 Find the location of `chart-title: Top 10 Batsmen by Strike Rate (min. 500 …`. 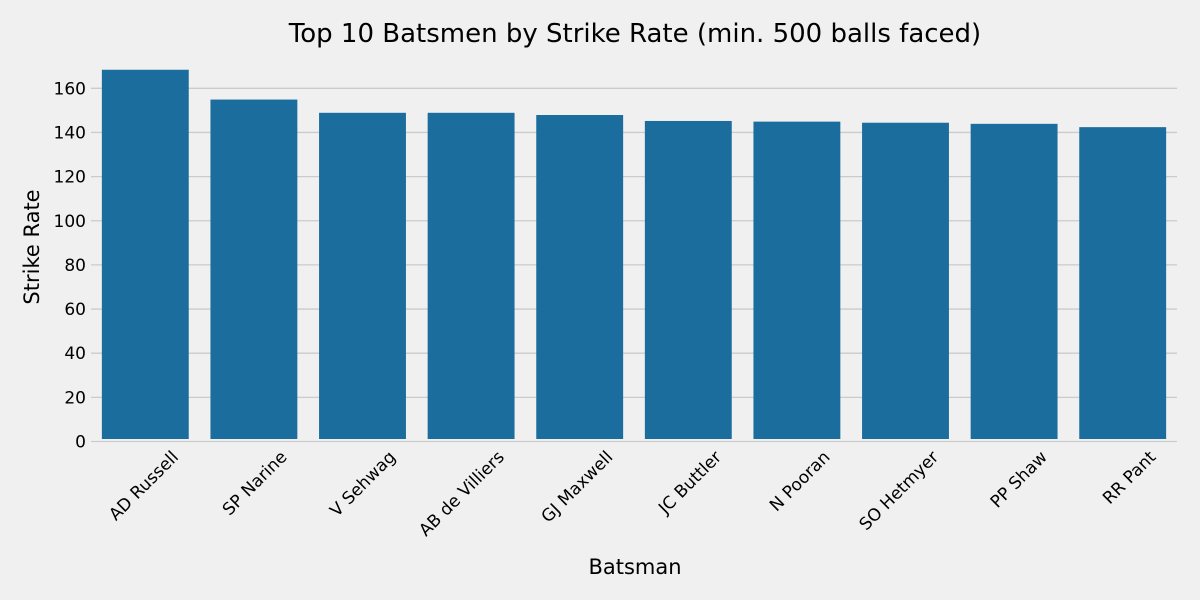

chart-title: Top 10 Batsmen by Strike Rate (min. 500 … is located at coordinates (634, 34).